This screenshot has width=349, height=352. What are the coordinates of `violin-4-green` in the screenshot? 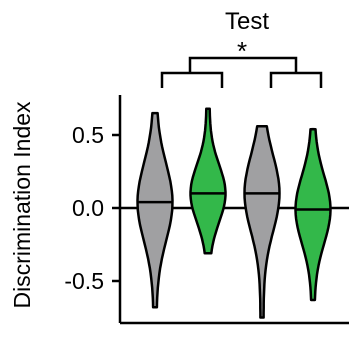 It's located at (313, 214).